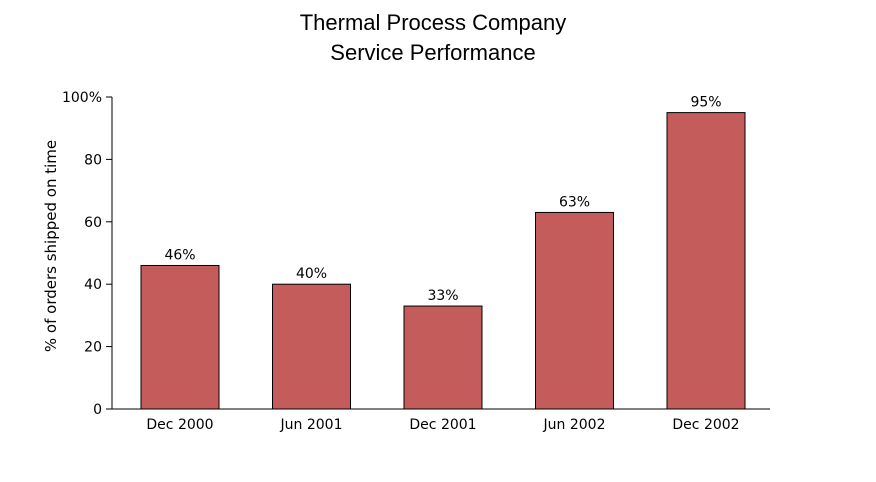 The image size is (876, 482). I want to click on y-tick-label: 20, so click(93, 348).